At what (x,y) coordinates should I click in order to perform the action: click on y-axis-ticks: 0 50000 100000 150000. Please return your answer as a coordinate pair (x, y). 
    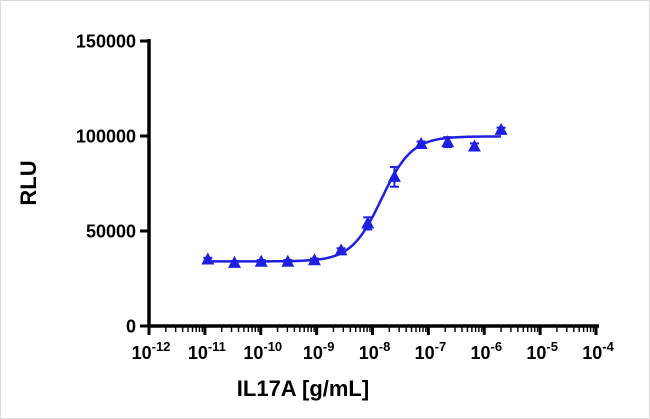
    Looking at the image, I should click on (112, 184).